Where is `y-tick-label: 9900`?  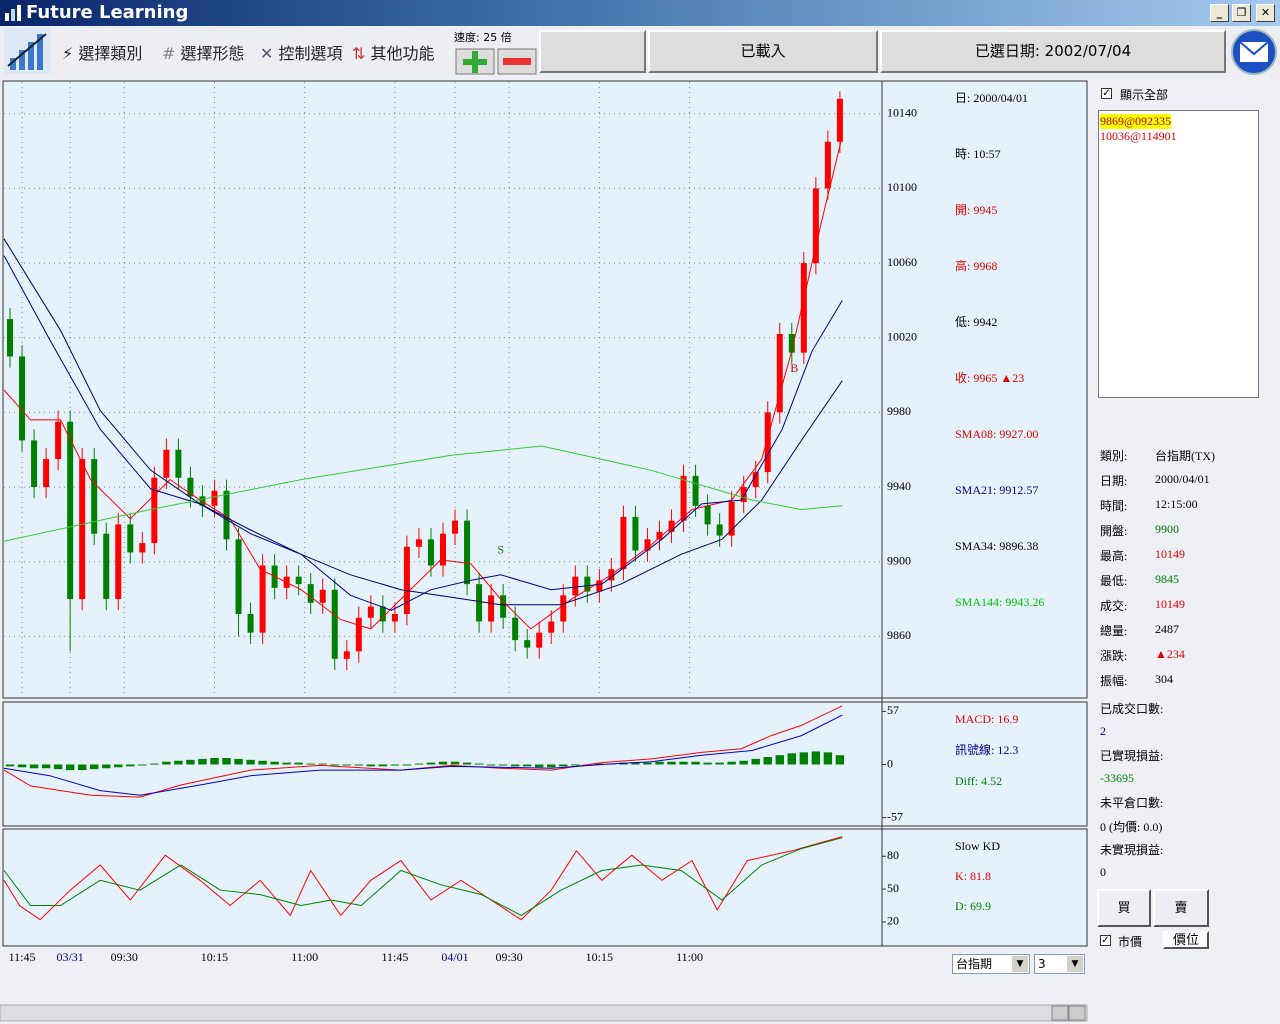 y-tick-label: 9900 is located at coordinates (899, 560).